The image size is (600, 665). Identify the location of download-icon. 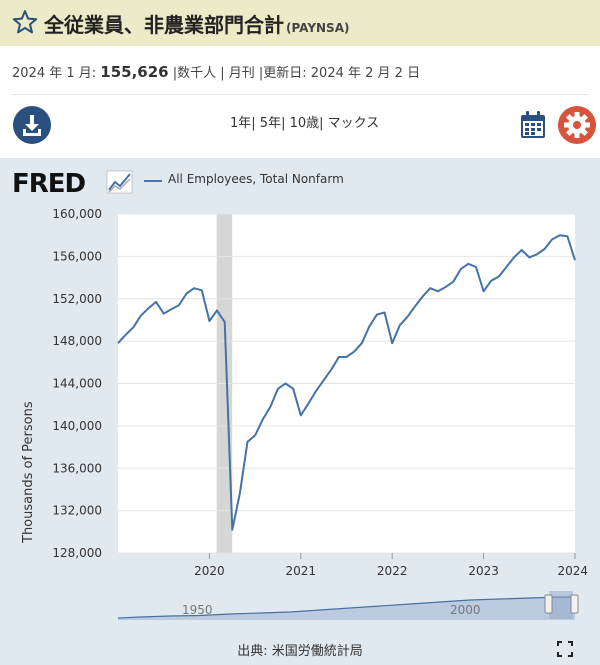
(32, 125).